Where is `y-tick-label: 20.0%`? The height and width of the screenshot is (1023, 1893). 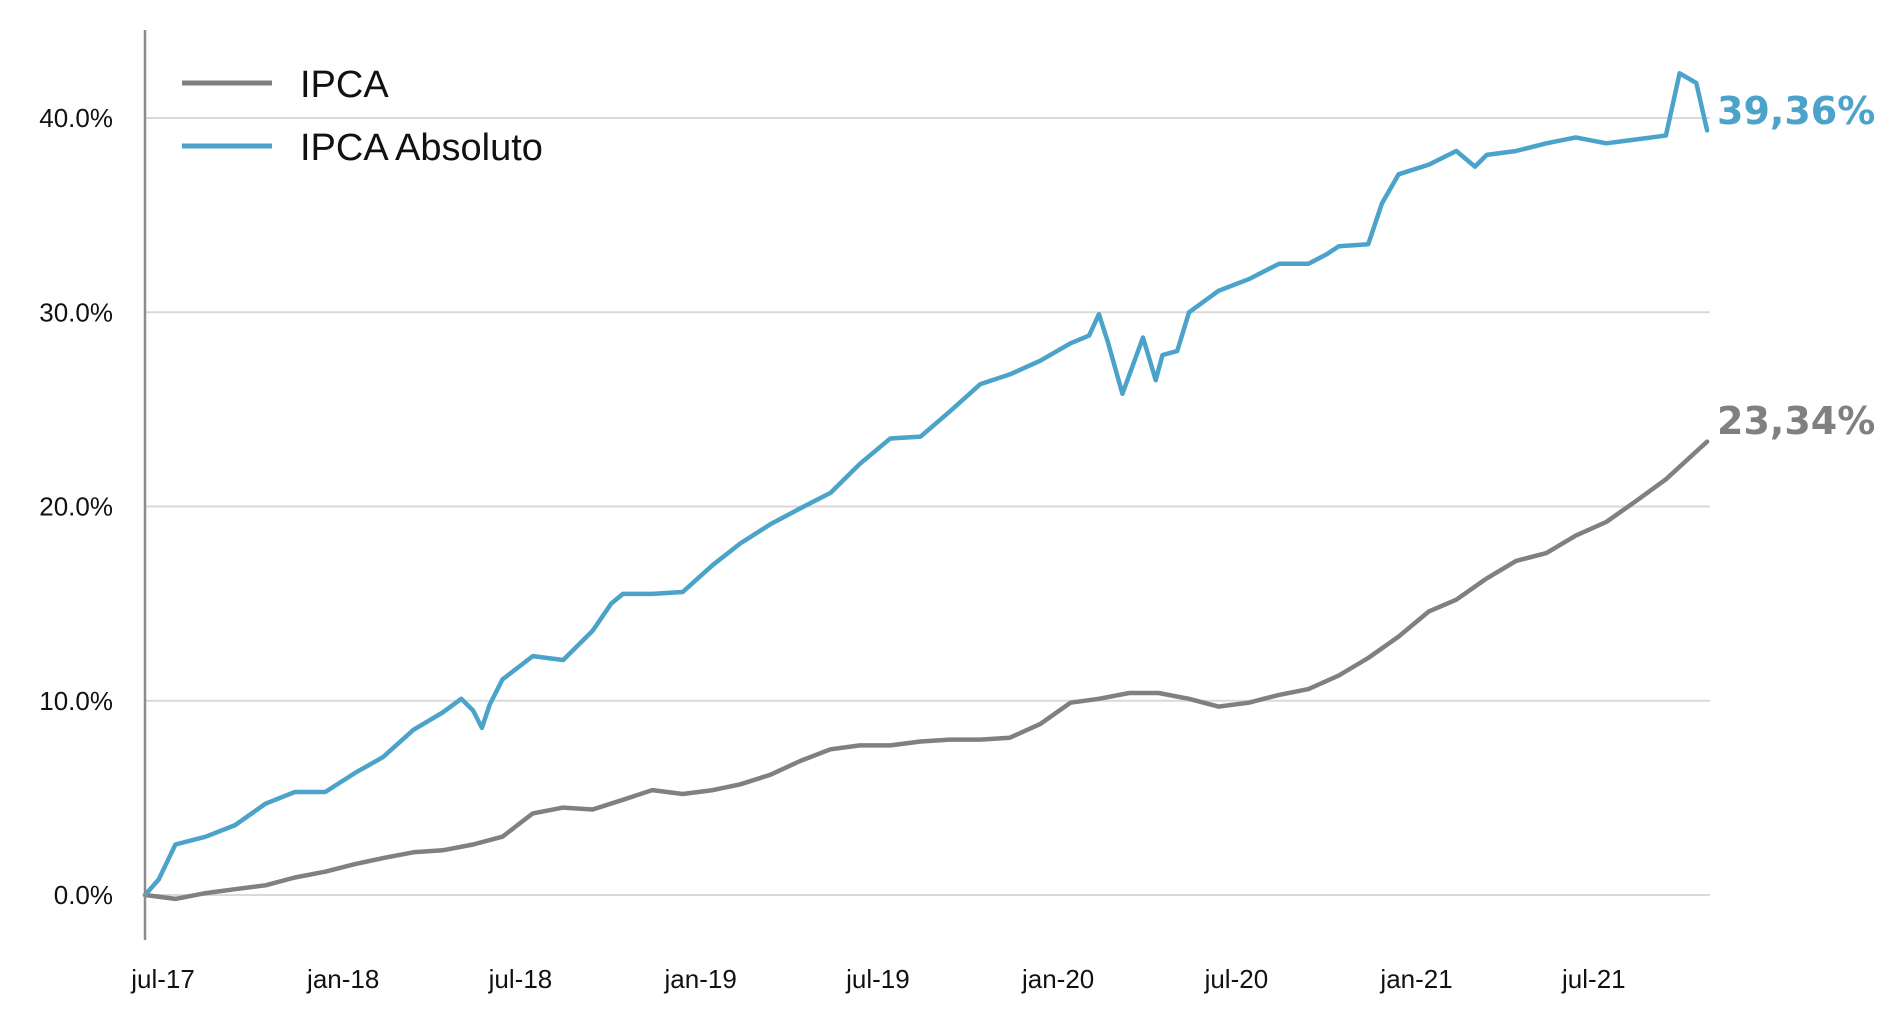
y-tick-label: 20.0% is located at coordinates (76, 507).